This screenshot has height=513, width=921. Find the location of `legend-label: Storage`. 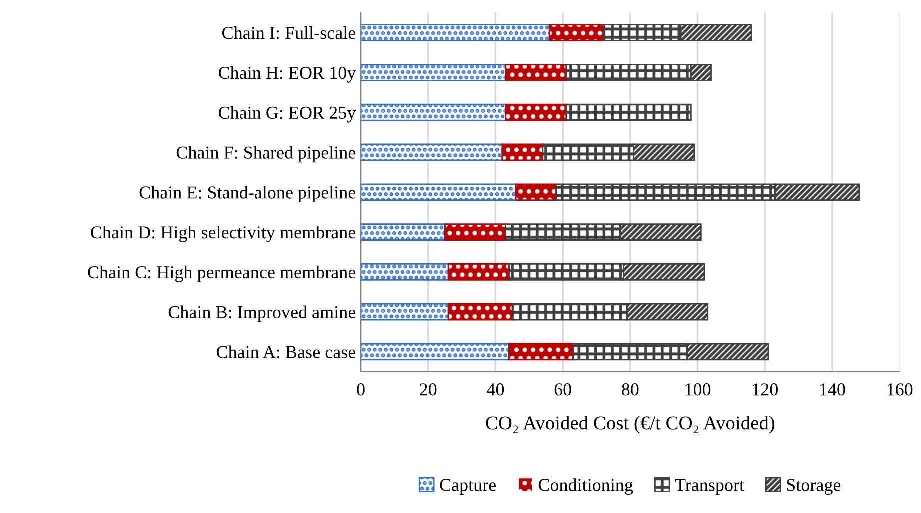

legend-label: Storage is located at coordinates (814, 487).